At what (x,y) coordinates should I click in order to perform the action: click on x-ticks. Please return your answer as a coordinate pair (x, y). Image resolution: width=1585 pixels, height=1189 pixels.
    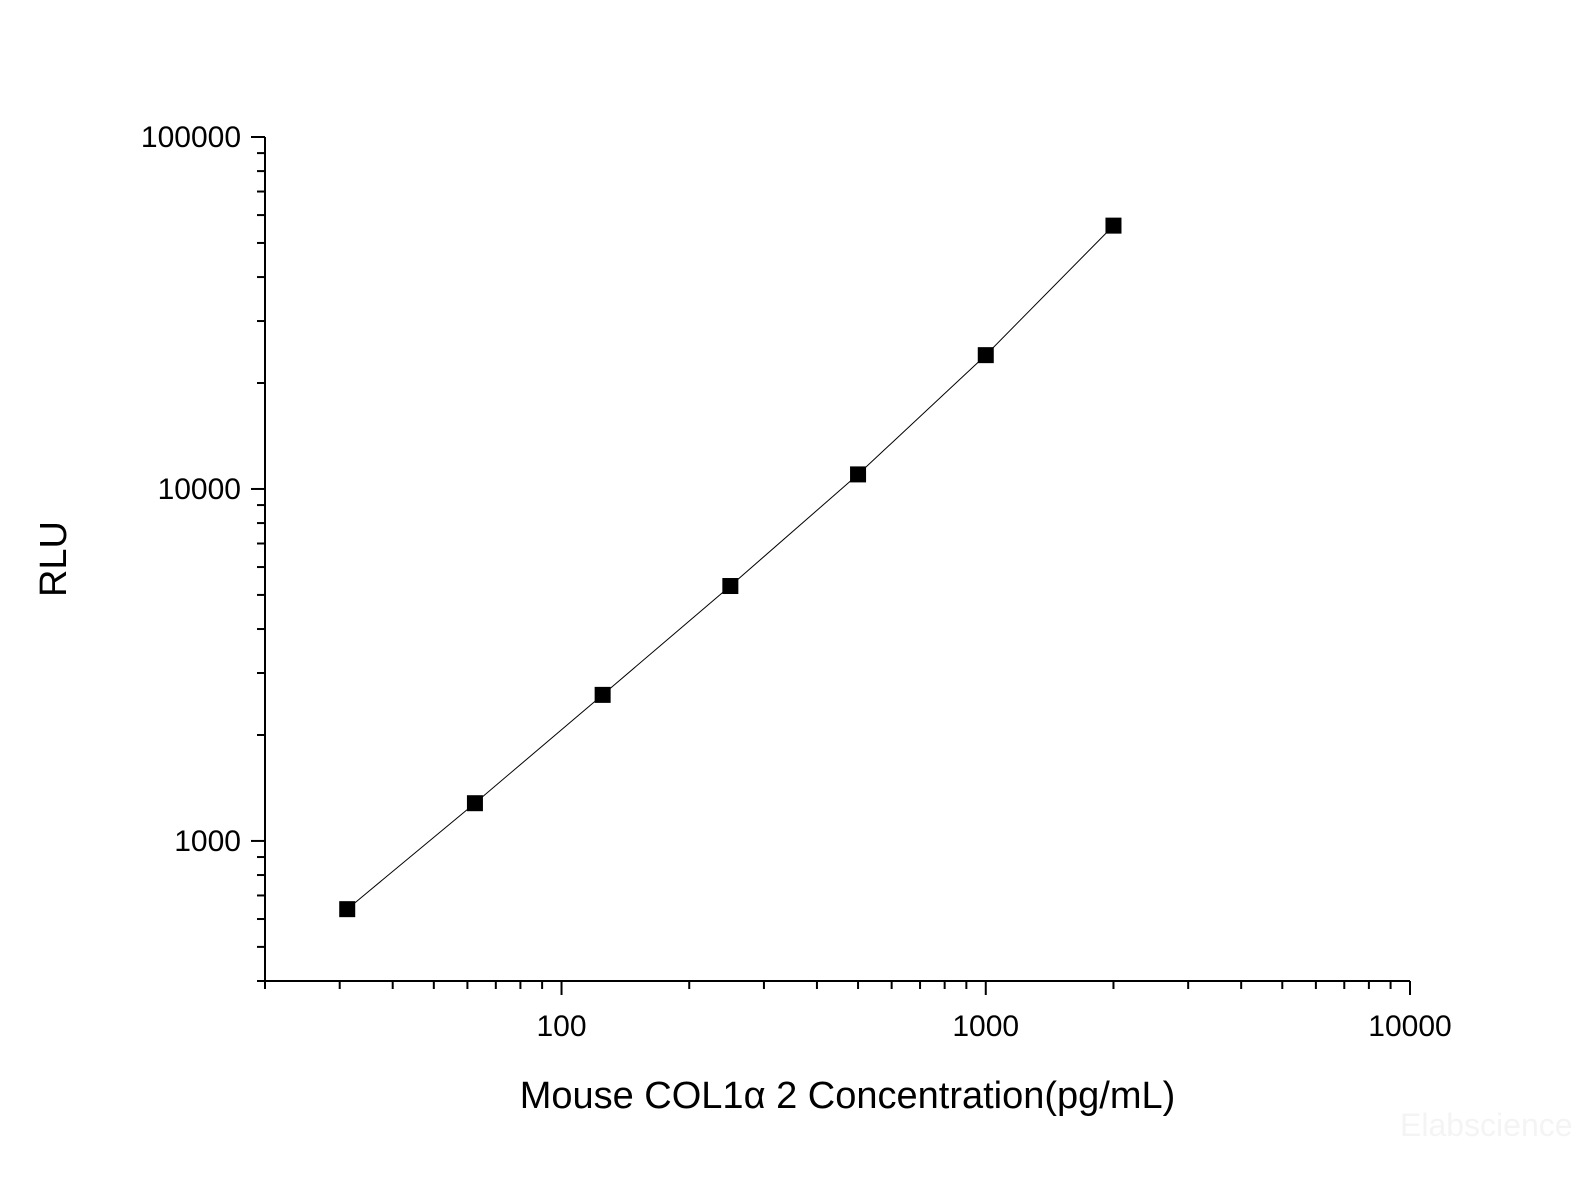
    Looking at the image, I should click on (837, 988).